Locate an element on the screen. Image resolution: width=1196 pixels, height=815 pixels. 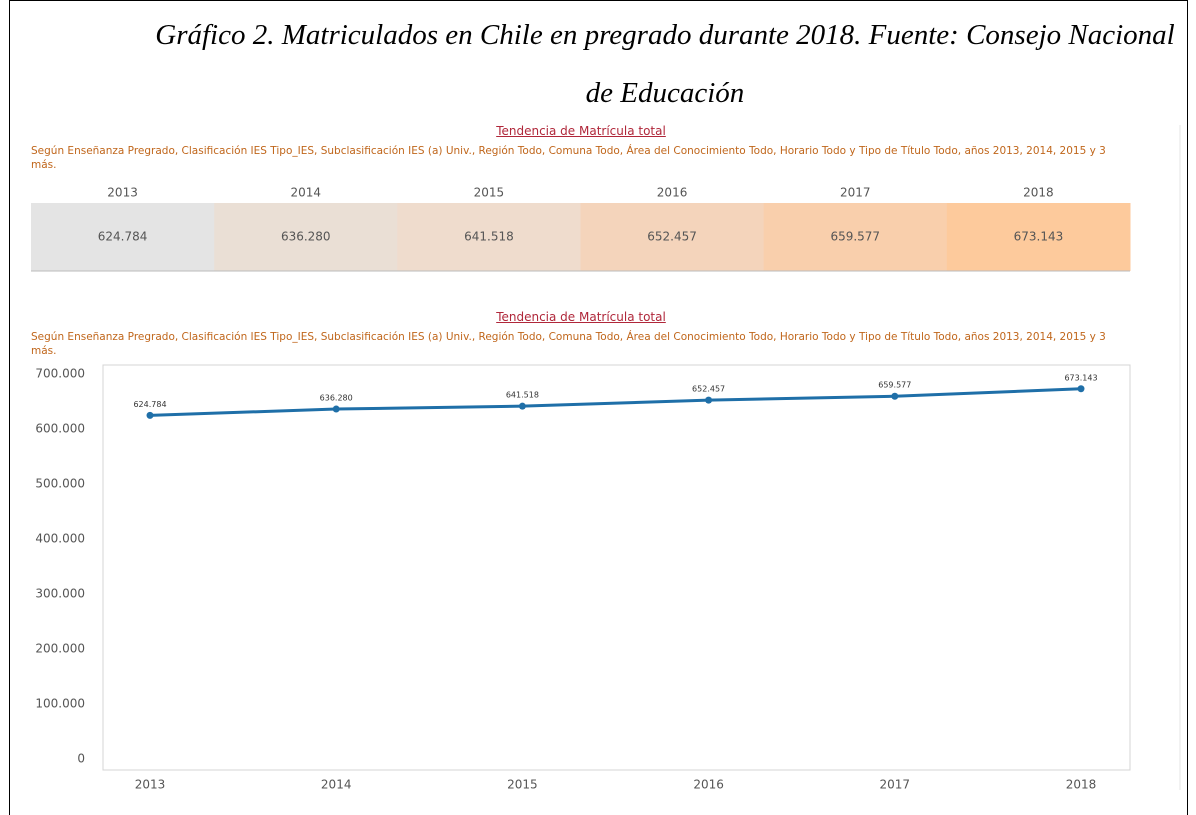
data-label: 652.457 is located at coordinates (708, 389).